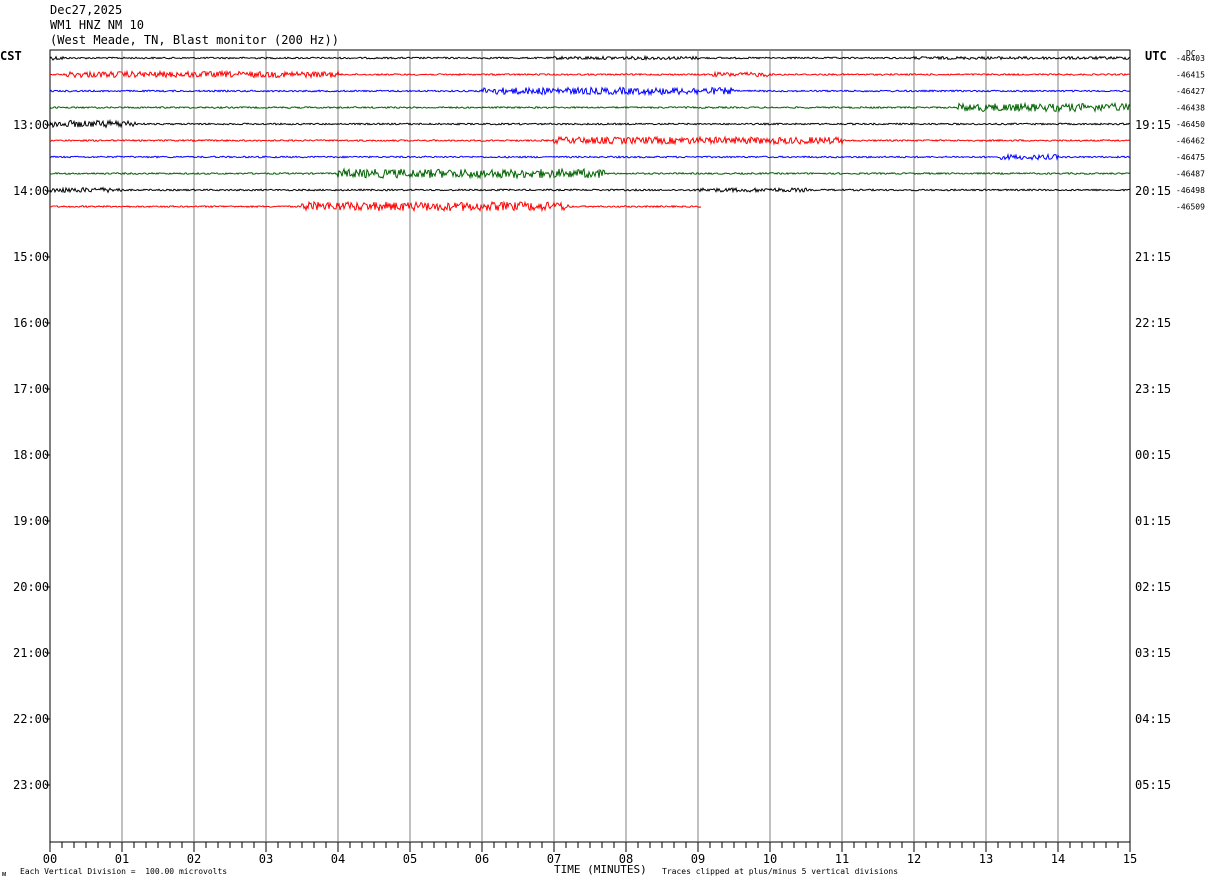  What do you see at coordinates (914, 859) in the screenshot?
I see `x-tick-label: 12` at bounding box center [914, 859].